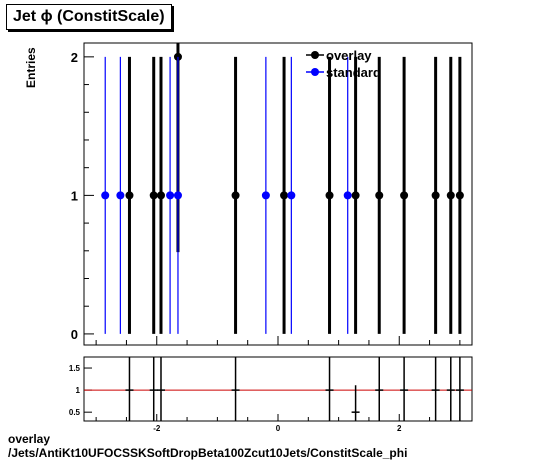 The width and height of the screenshot is (546, 462). Describe the element at coordinates (89, 17) in the screenshot. I see `plot-title: Jet ϕ (ConstitScale)` at that location.